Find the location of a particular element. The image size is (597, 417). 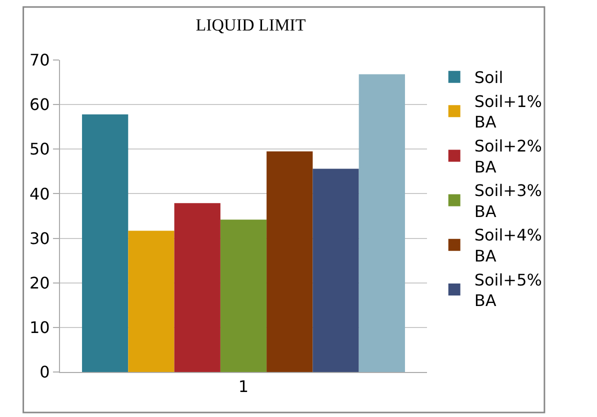

y-tick-label: 70 is located at coordinates (39, 60).